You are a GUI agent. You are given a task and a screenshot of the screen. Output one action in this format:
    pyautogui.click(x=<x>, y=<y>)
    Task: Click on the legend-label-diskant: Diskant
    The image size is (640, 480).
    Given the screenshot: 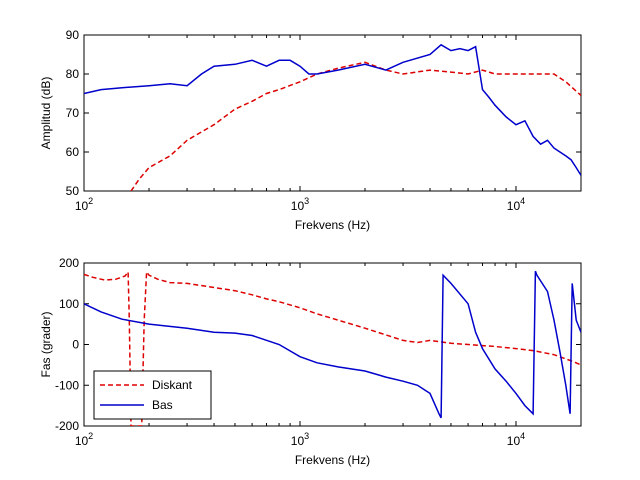 What is the action you would take?
    pyautogui.click(x=172, y=385)
    